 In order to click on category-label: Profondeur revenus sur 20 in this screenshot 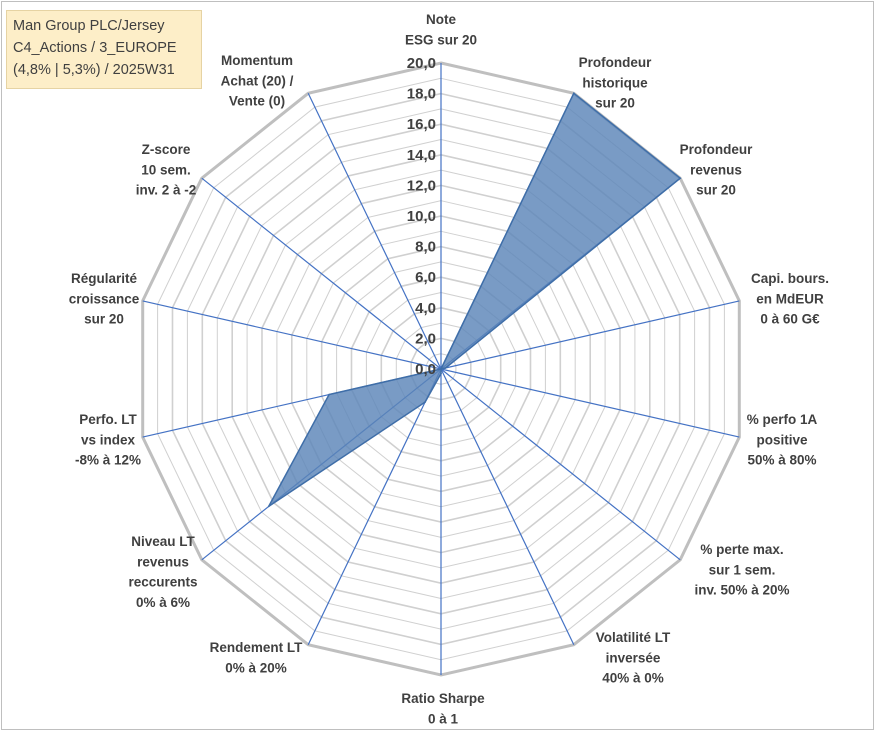, I will do `click(716, 170)`.